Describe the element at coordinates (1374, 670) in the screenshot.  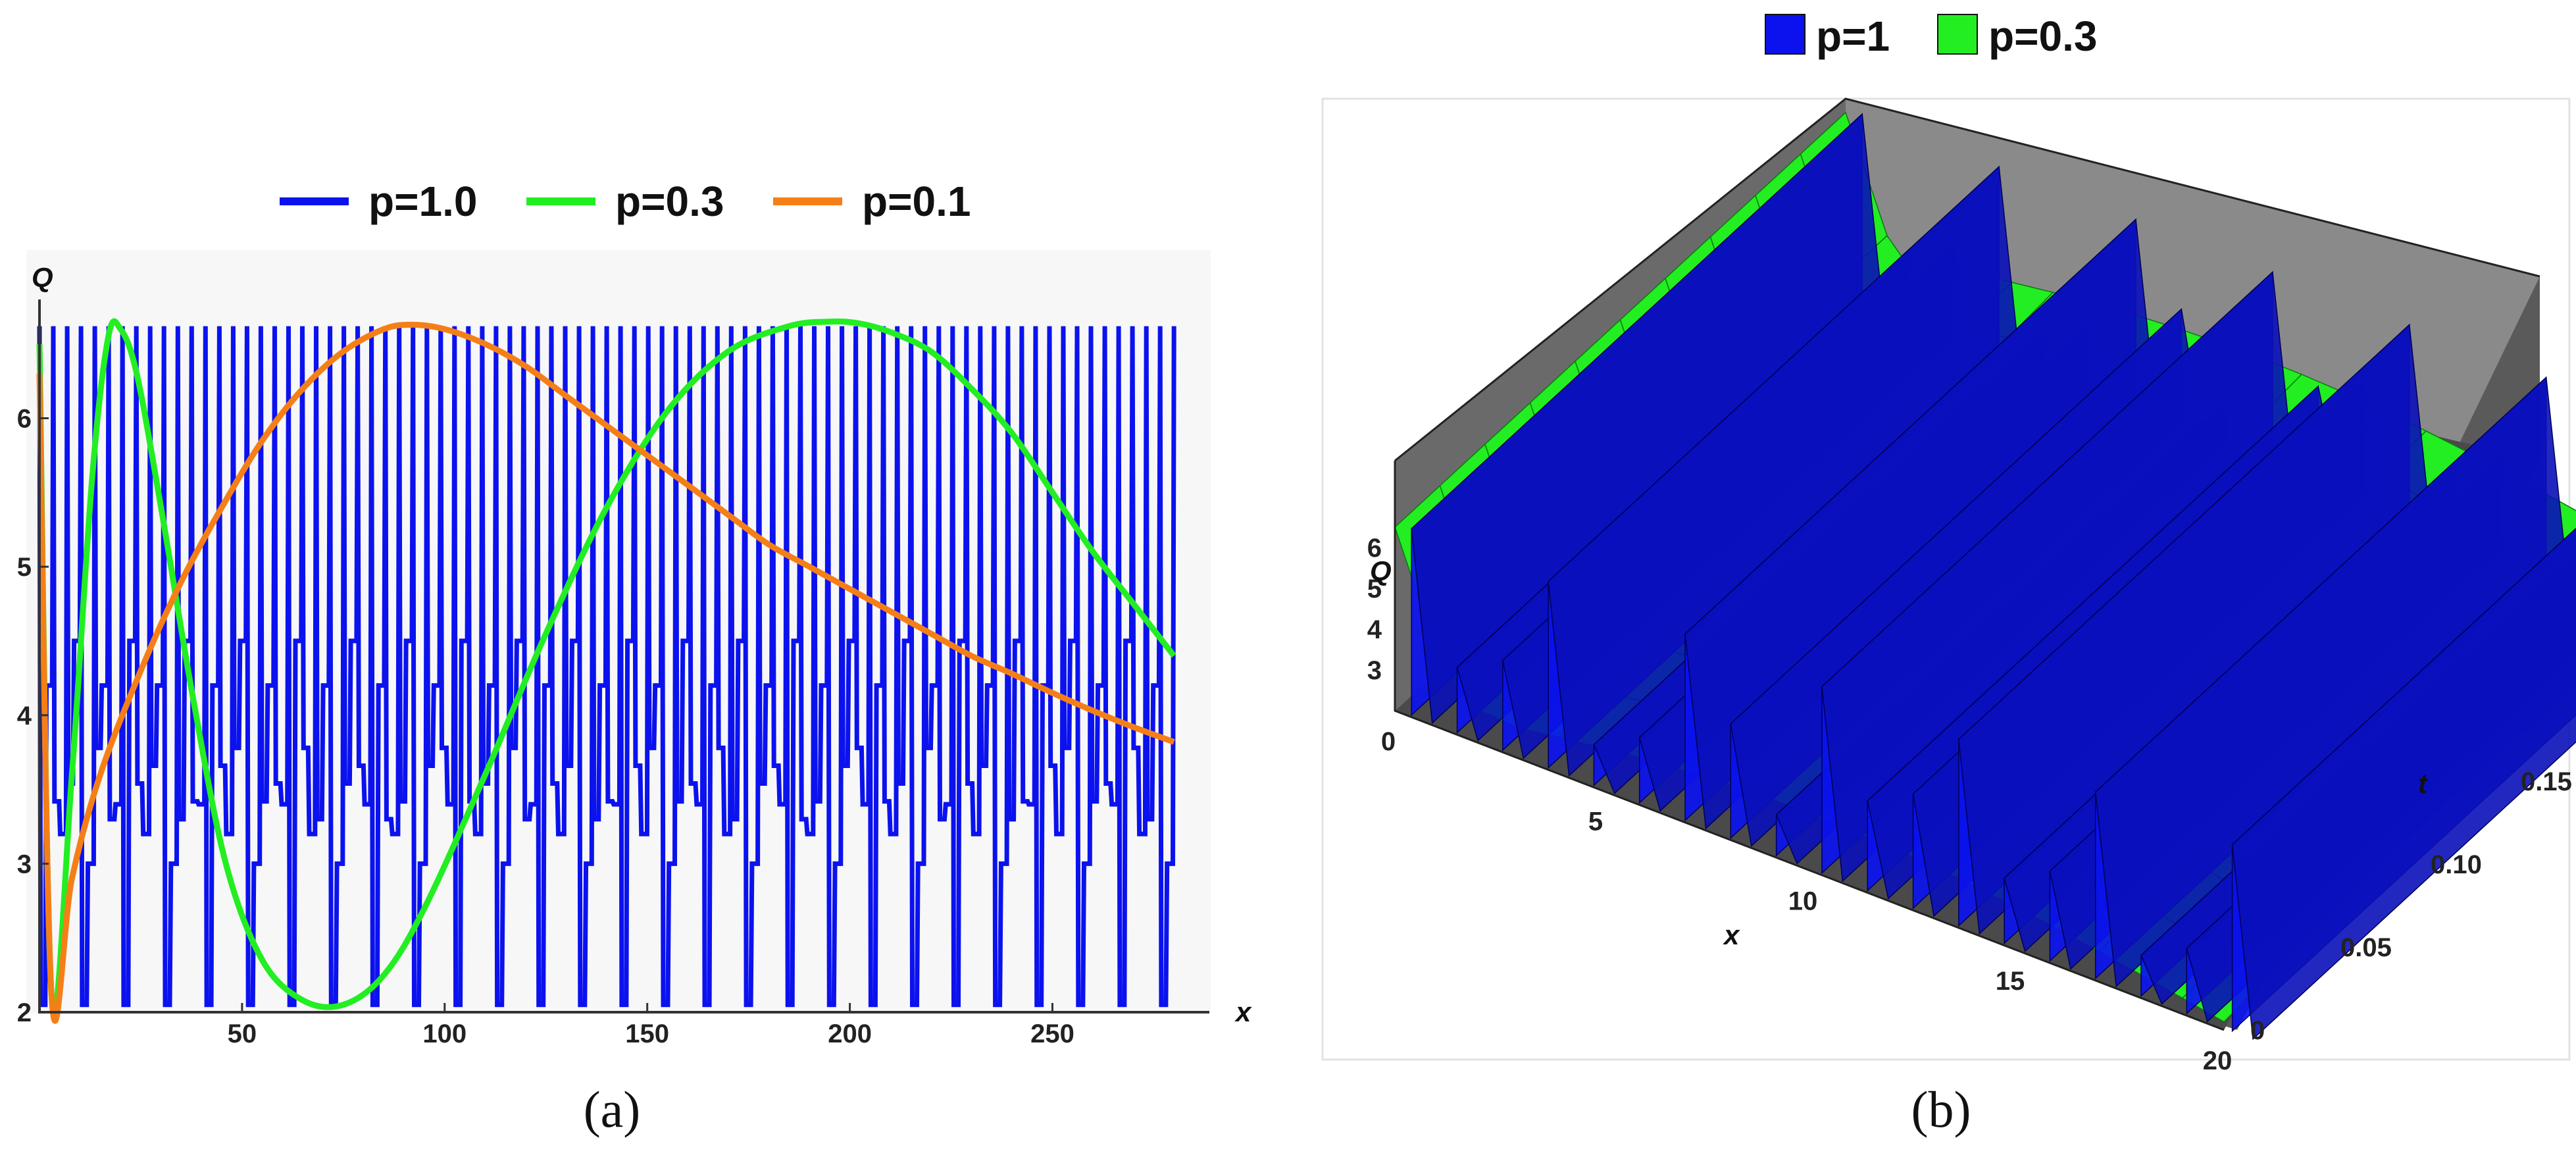
I see `chart-b-q-tick-label: 3` at that location.